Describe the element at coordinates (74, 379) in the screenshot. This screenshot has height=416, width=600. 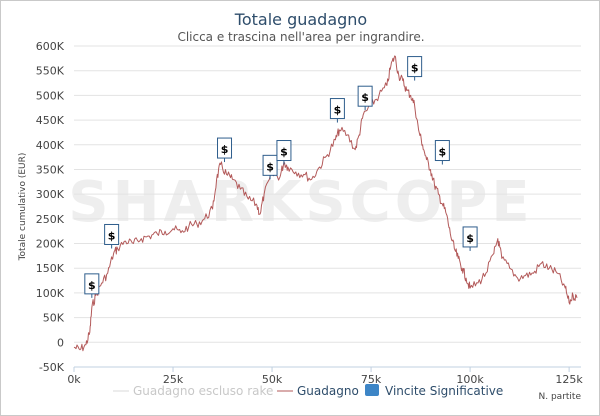
I see `x-tick-label: 0k` at that location.